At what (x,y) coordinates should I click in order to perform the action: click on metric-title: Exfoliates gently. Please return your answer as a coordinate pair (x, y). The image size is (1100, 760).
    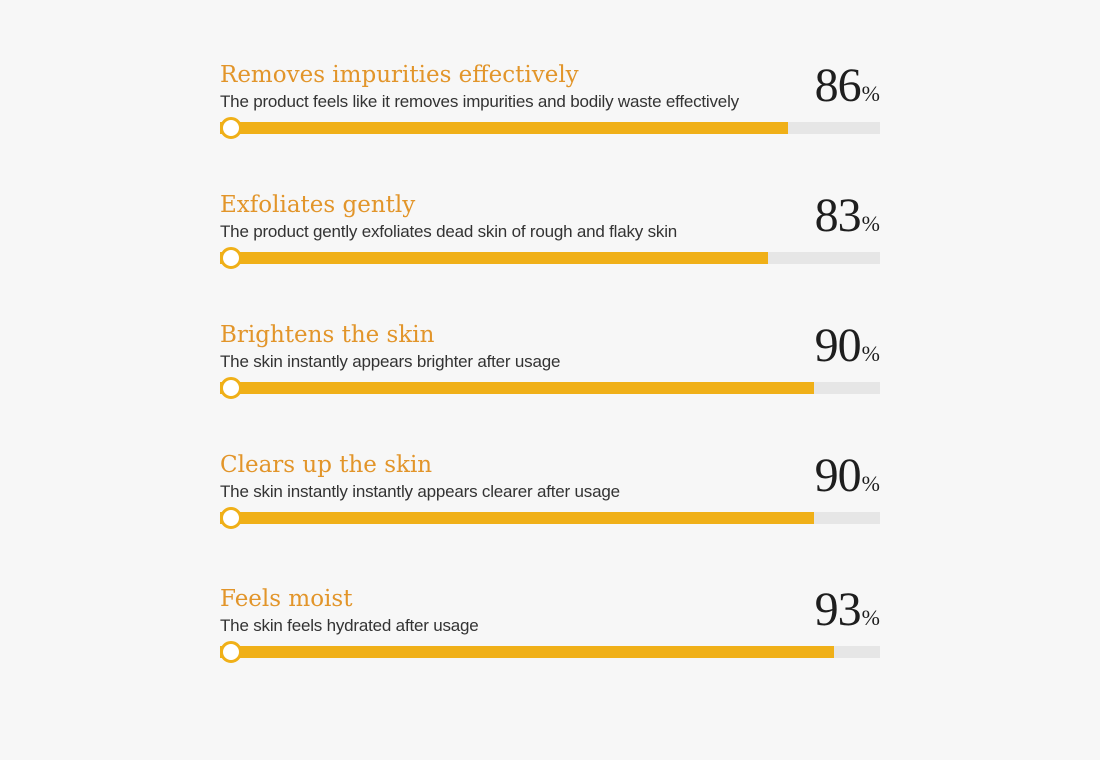
    Looking at the image, I should click on (318, 205).